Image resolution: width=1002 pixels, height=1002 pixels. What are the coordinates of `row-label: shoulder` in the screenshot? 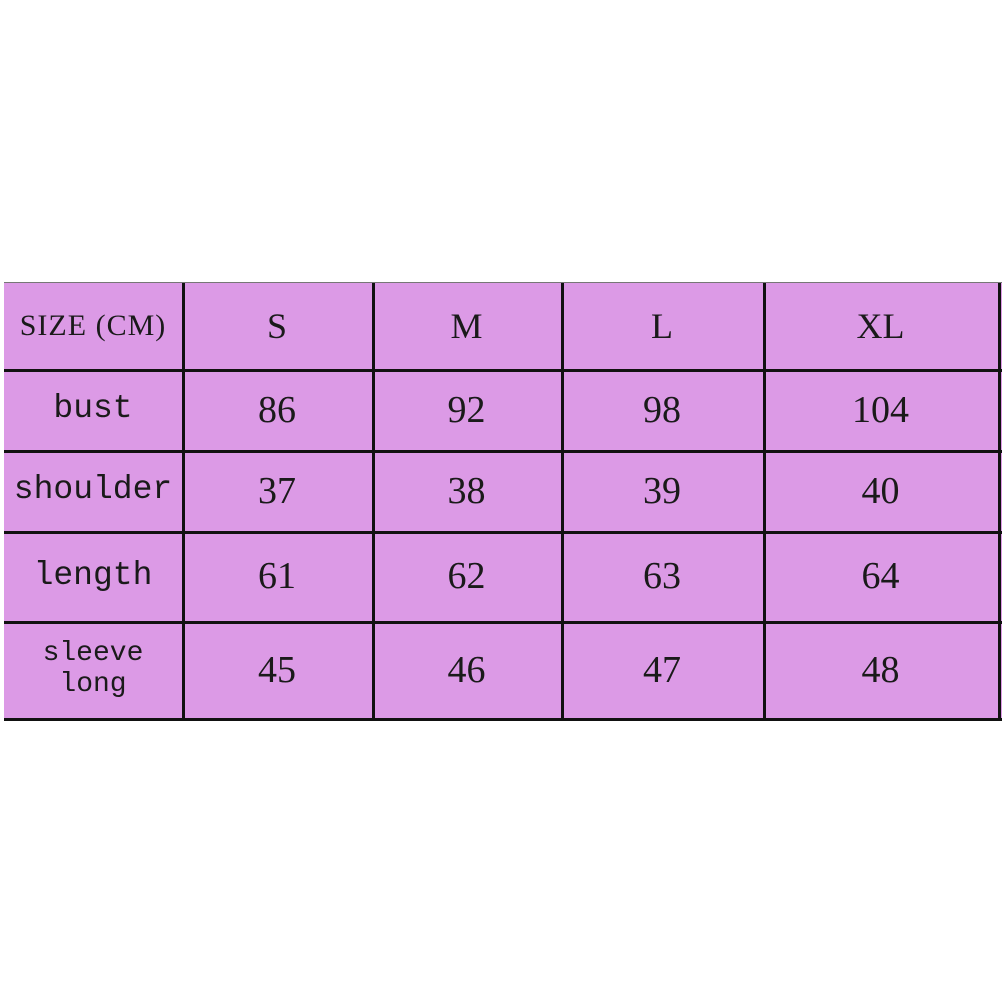 It's located at (93, 490).